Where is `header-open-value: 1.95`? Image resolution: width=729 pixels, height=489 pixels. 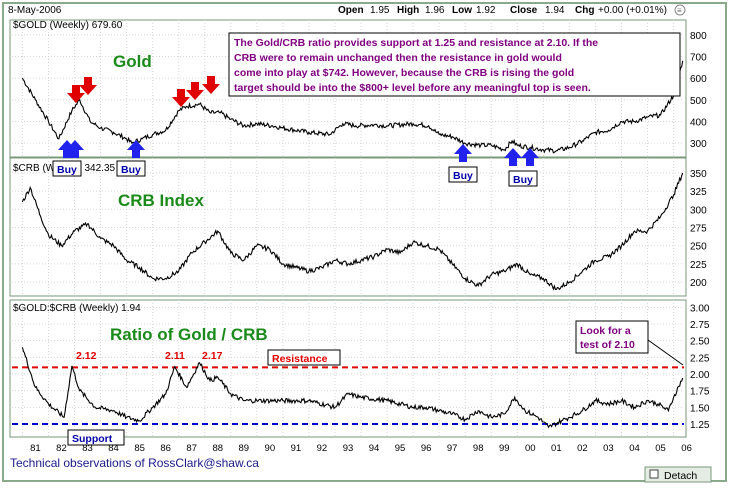 header-open-value: 1.95 is located at coordinates (380, 10).